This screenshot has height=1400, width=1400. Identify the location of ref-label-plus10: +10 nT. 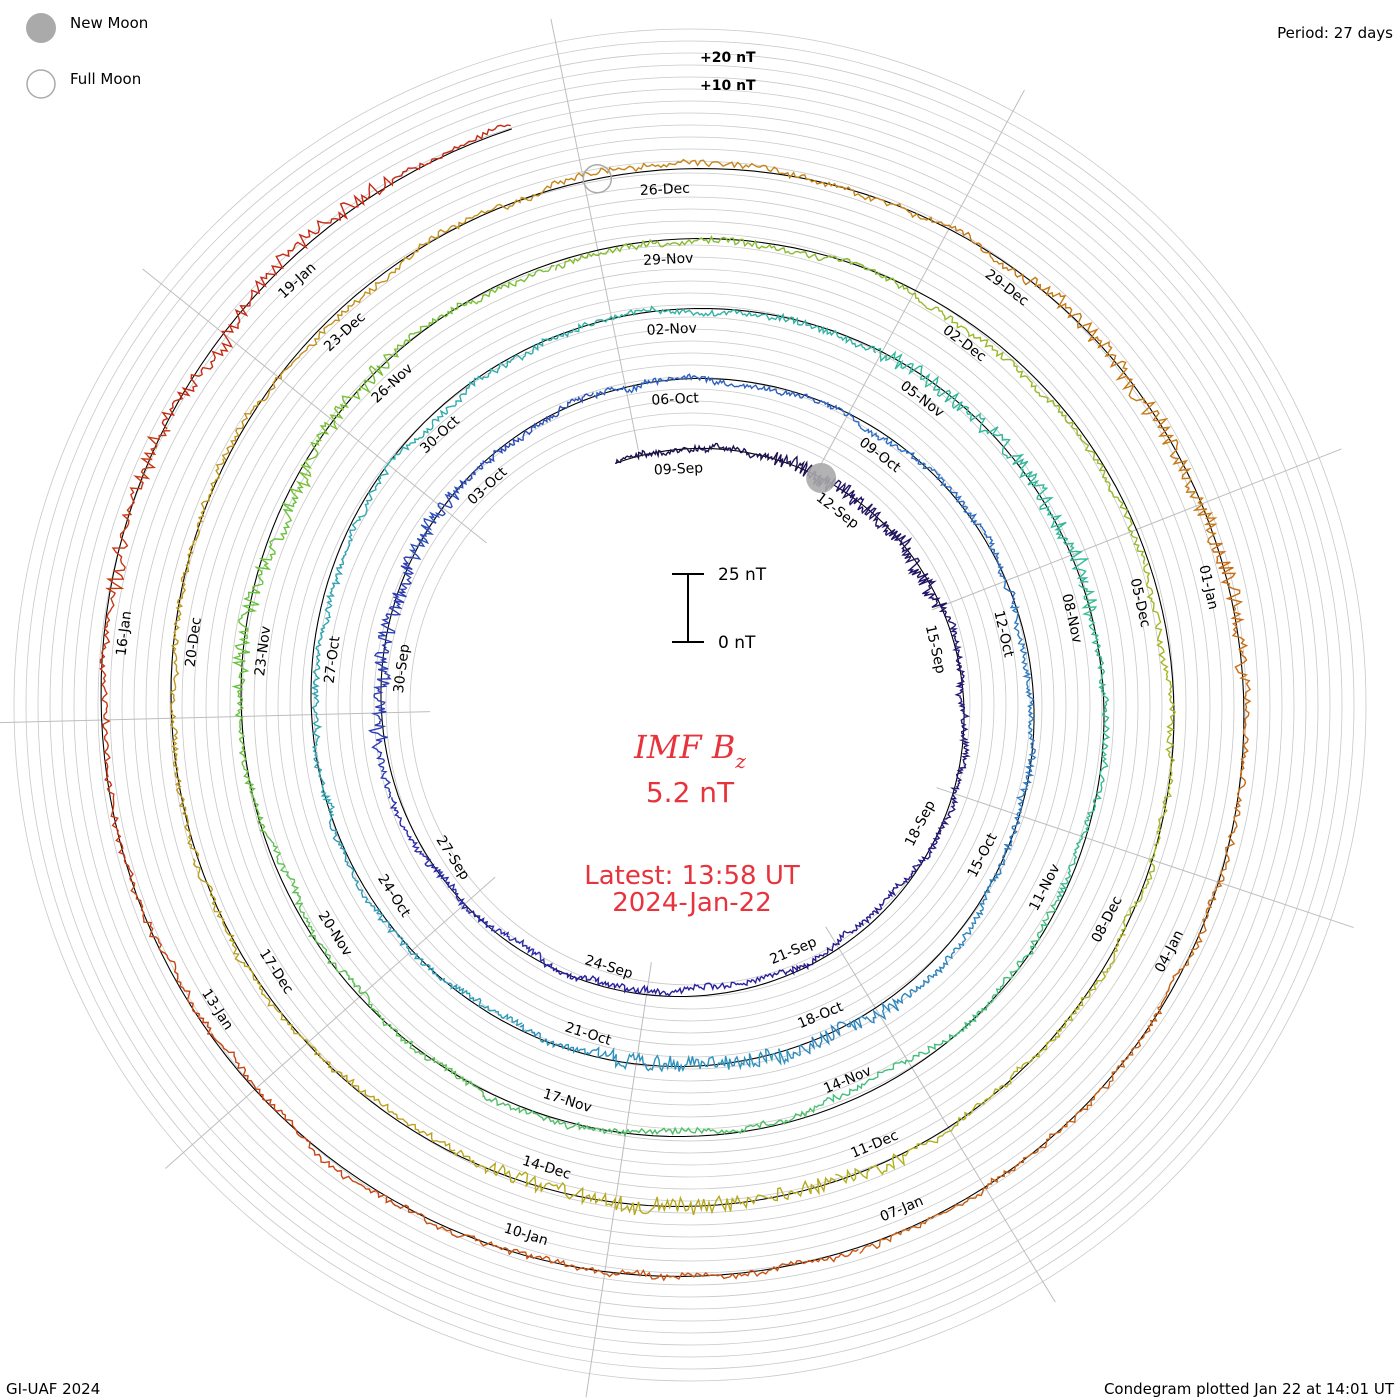
(728, 86).